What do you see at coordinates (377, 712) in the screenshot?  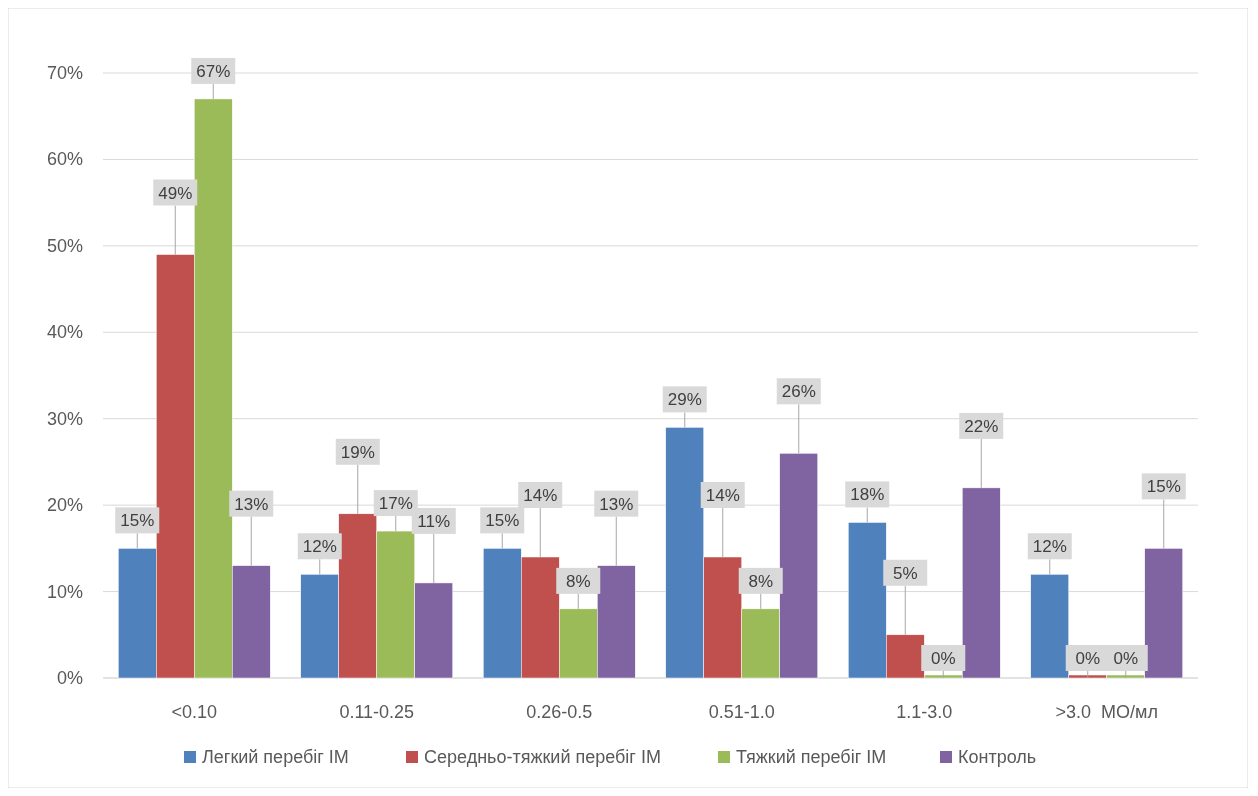 I see `x-tick-label: 0.11-0.25` at bounding box center [377, 712].